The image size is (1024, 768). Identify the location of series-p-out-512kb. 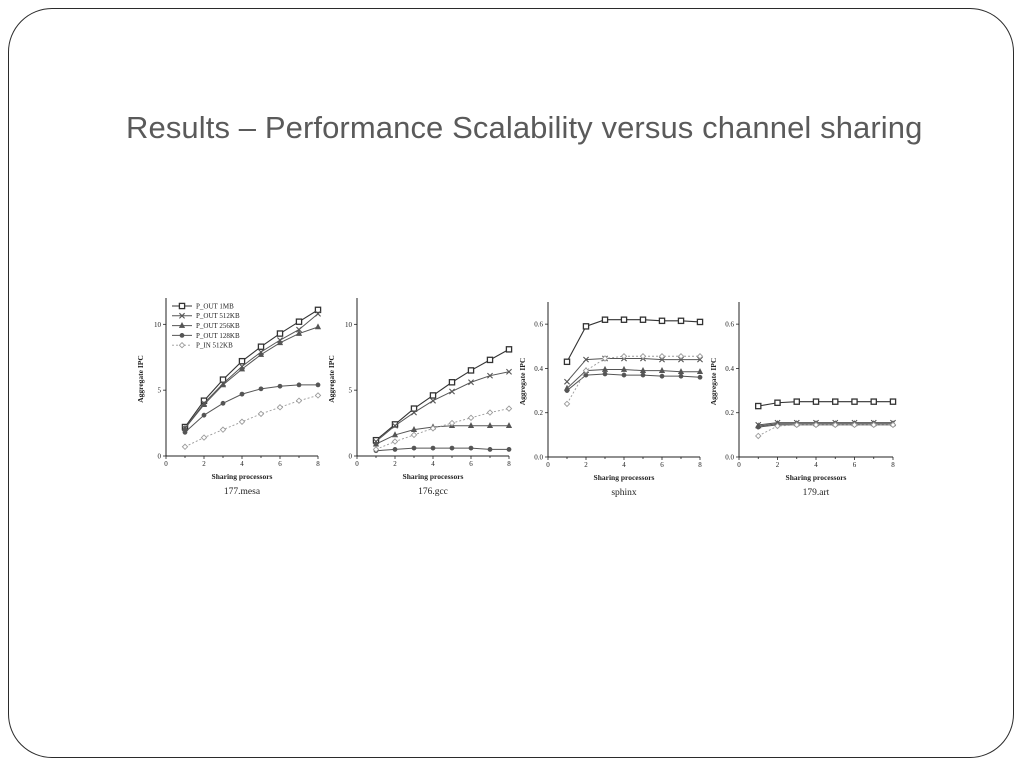
(442, 406).